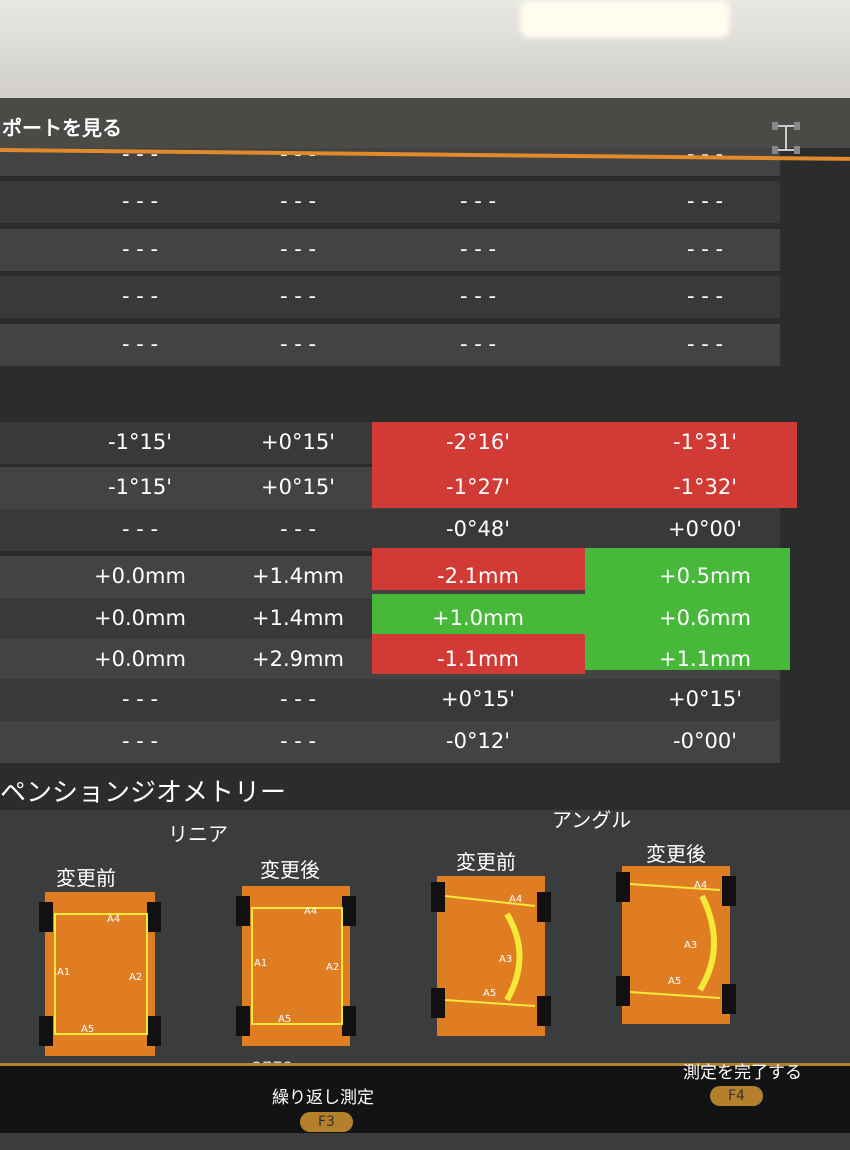 Image resolution: width=850 pixels, height=1150 pixels. What do you see at coordinates (290, 870) in the screenshot?
I see `linear-after-label: 変更後` at bounding box center [290, 870].